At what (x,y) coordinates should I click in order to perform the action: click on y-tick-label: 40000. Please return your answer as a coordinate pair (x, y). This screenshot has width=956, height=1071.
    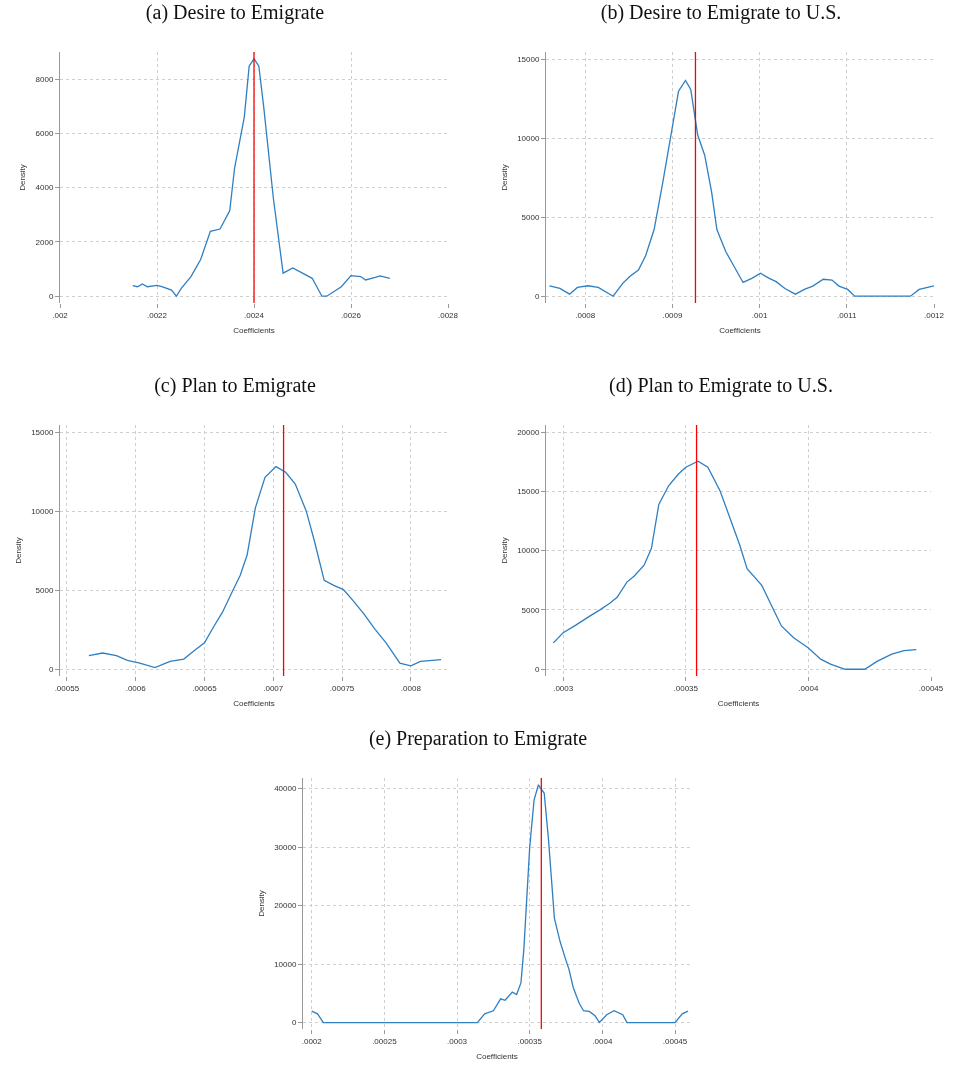
    Looking at the image, I should click on (285, 789).